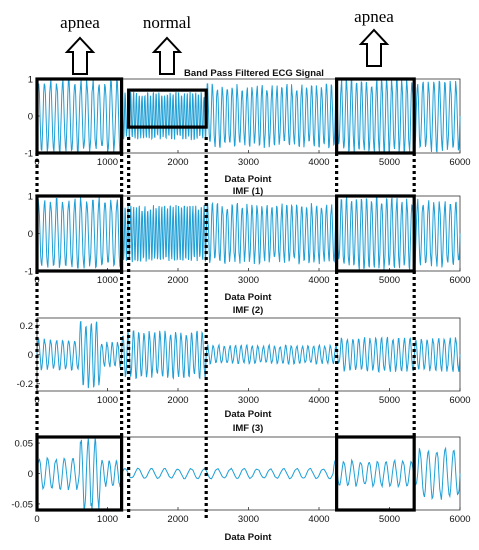 This screenshot has width=479, height=550. What do you see at coordinates (248, 191) in the screenshot?
I see `chart-title: IMF (1)` at bounding box center [248, 191].